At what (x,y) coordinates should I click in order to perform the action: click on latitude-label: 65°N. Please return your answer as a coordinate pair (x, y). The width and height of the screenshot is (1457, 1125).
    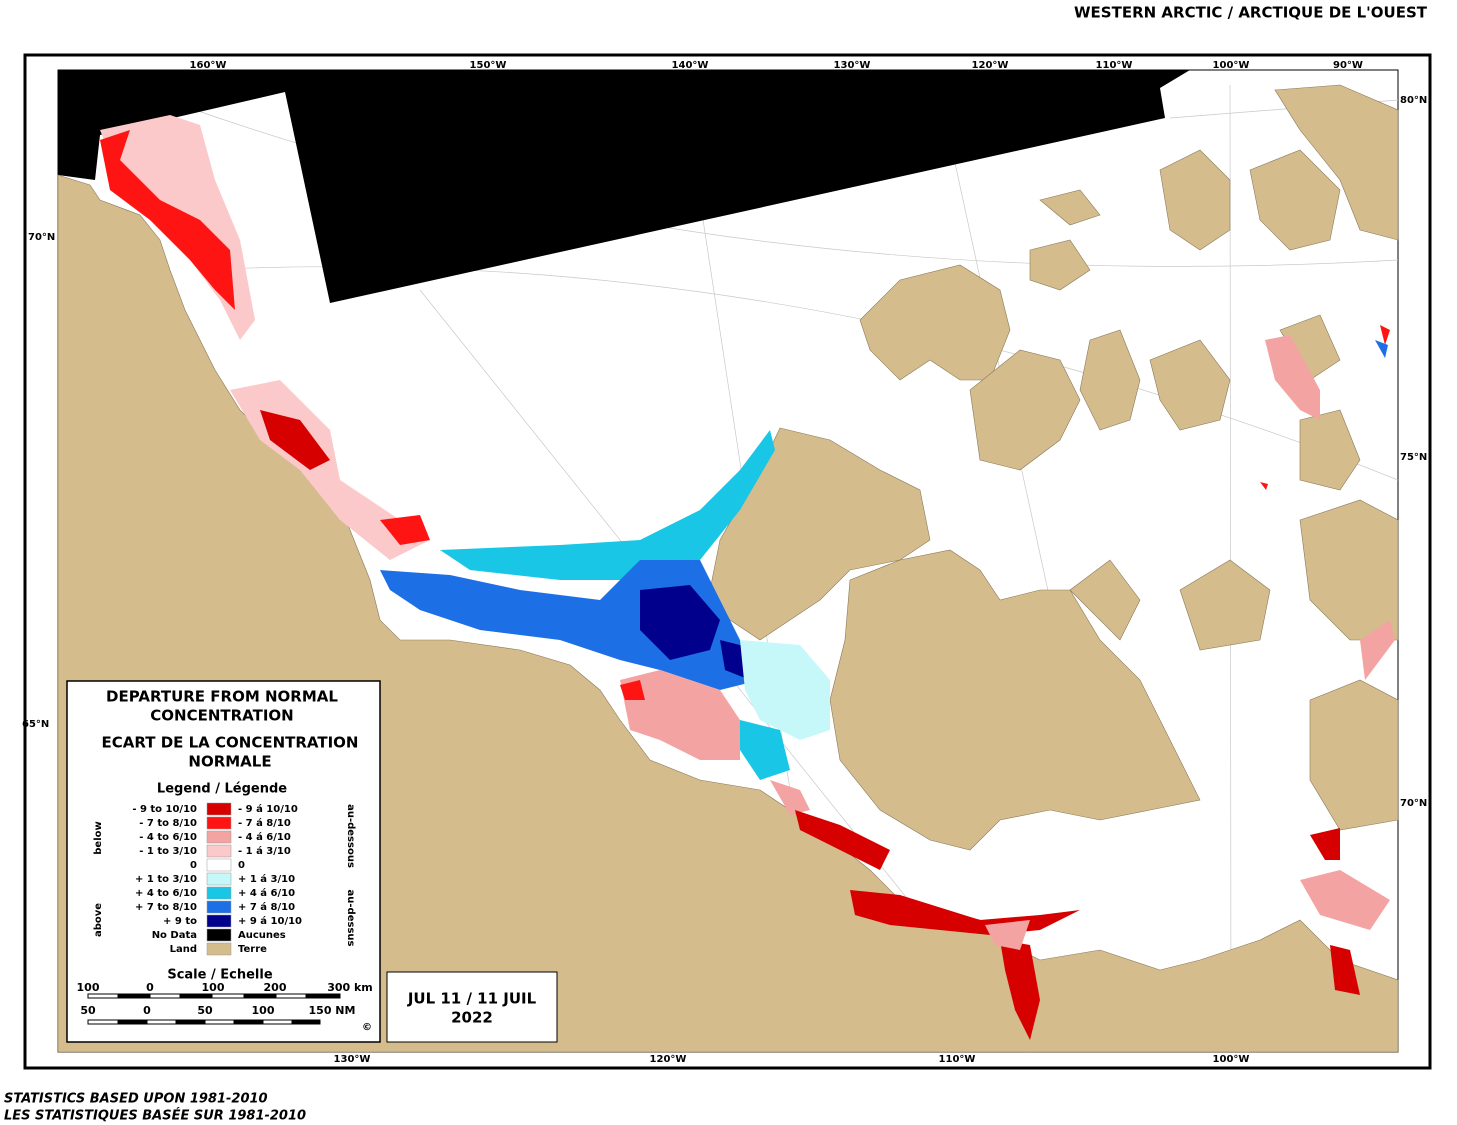
    Looking at the image, I should click on (35, 724).